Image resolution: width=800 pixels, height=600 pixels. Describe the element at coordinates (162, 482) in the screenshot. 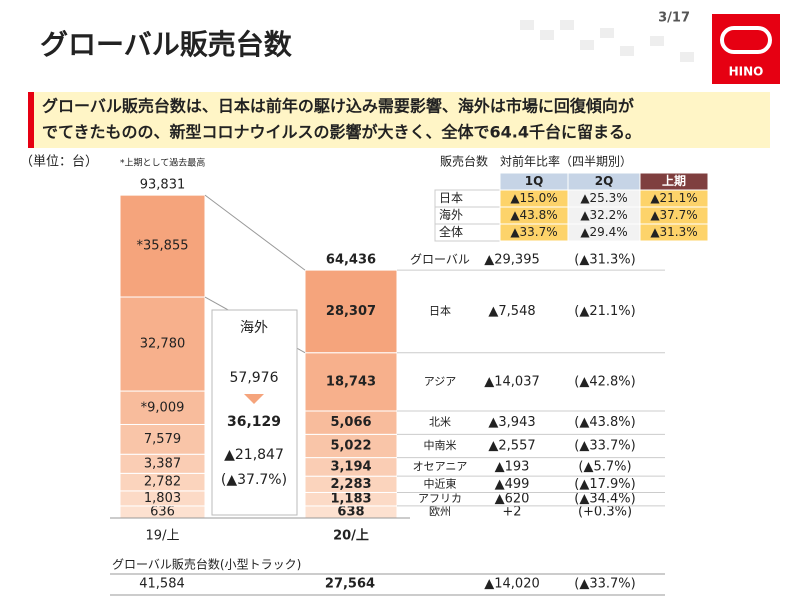

I see `value-label: 2,782` at that location.